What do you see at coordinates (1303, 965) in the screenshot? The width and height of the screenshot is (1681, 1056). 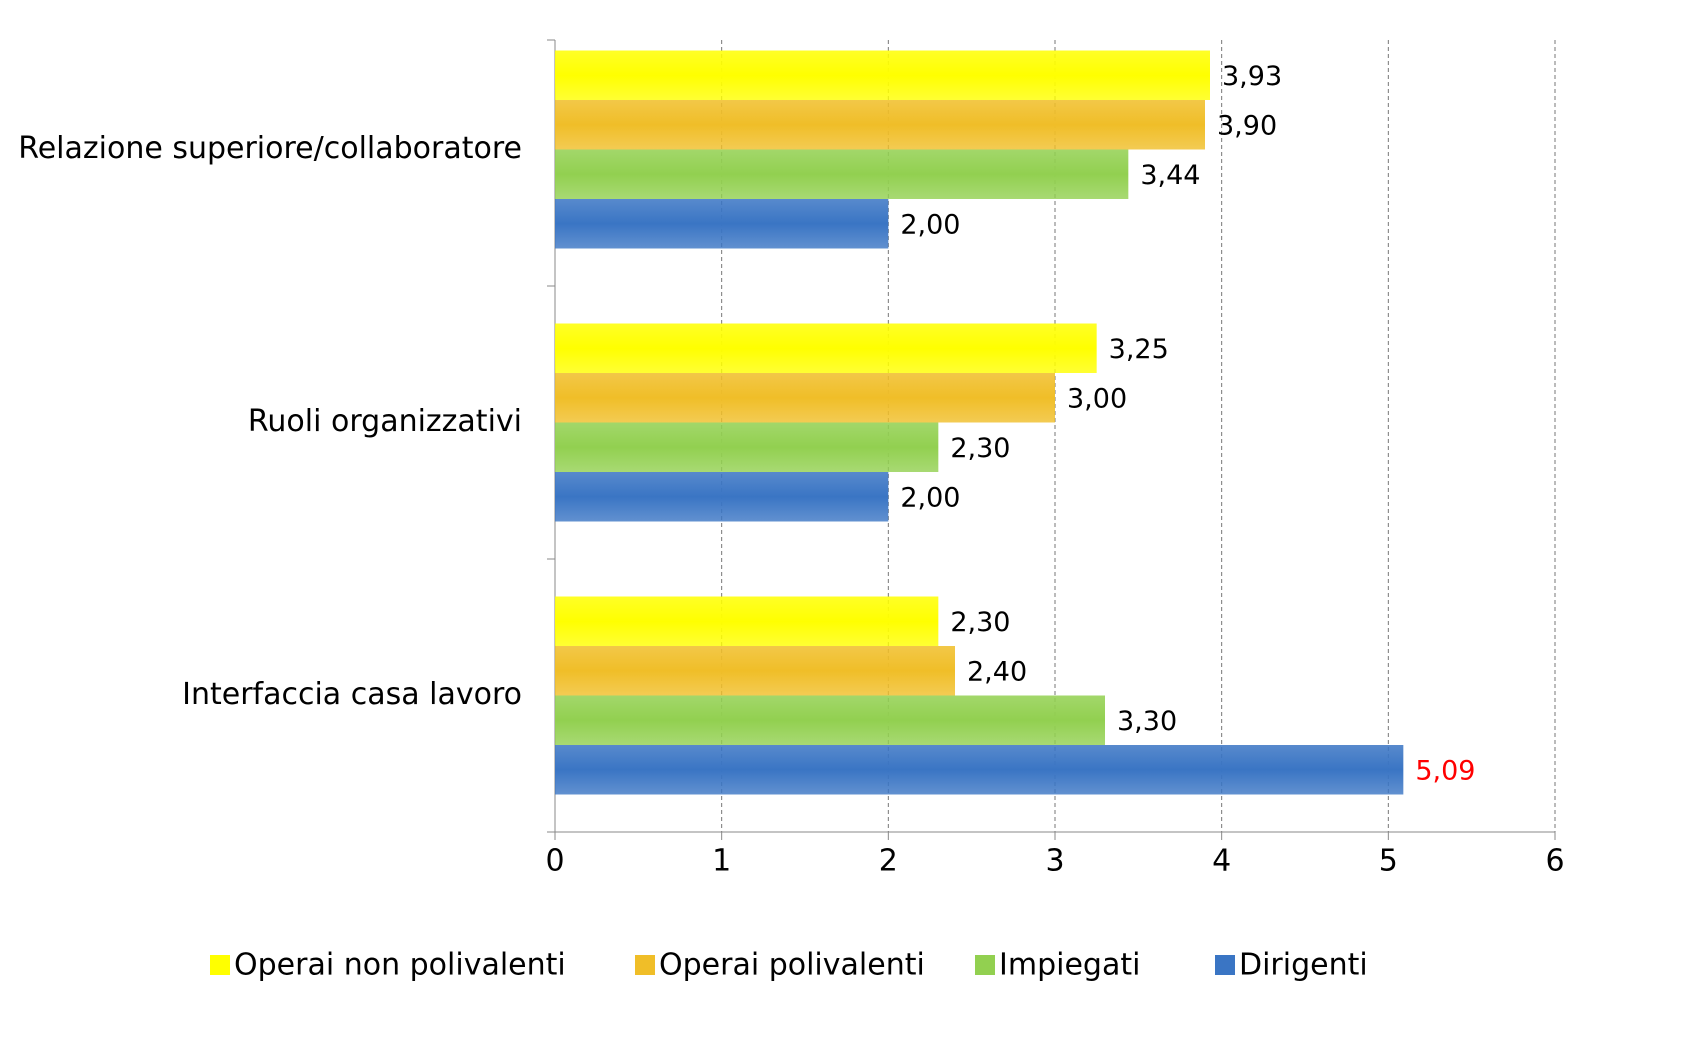 I see `legend-label: Dirigenti` at bounding box center [1303, 965].